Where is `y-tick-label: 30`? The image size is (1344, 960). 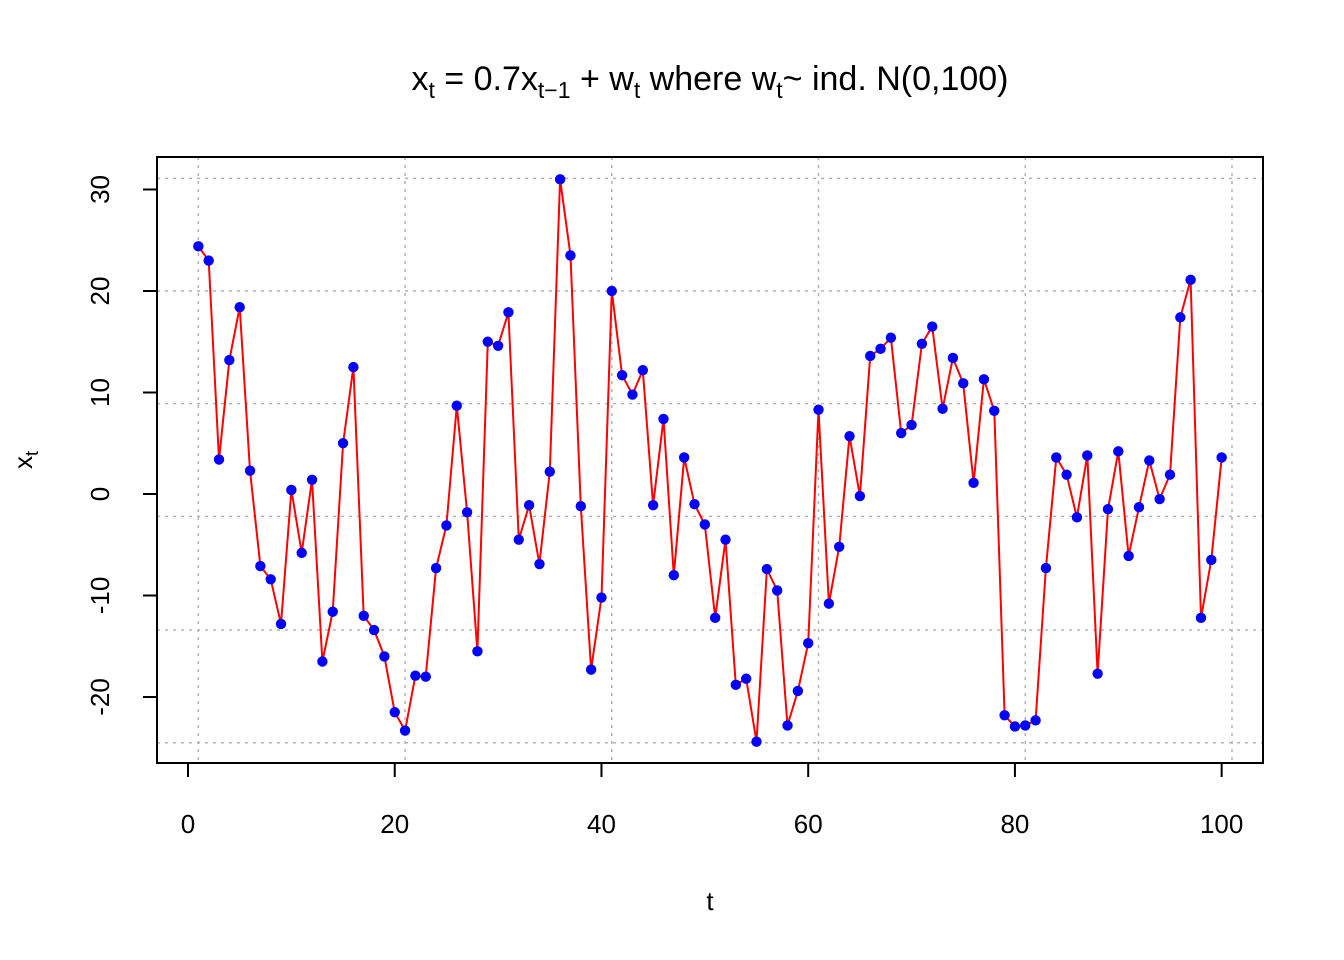
y-tick-label: 30 is located at coordinates (100, 189).